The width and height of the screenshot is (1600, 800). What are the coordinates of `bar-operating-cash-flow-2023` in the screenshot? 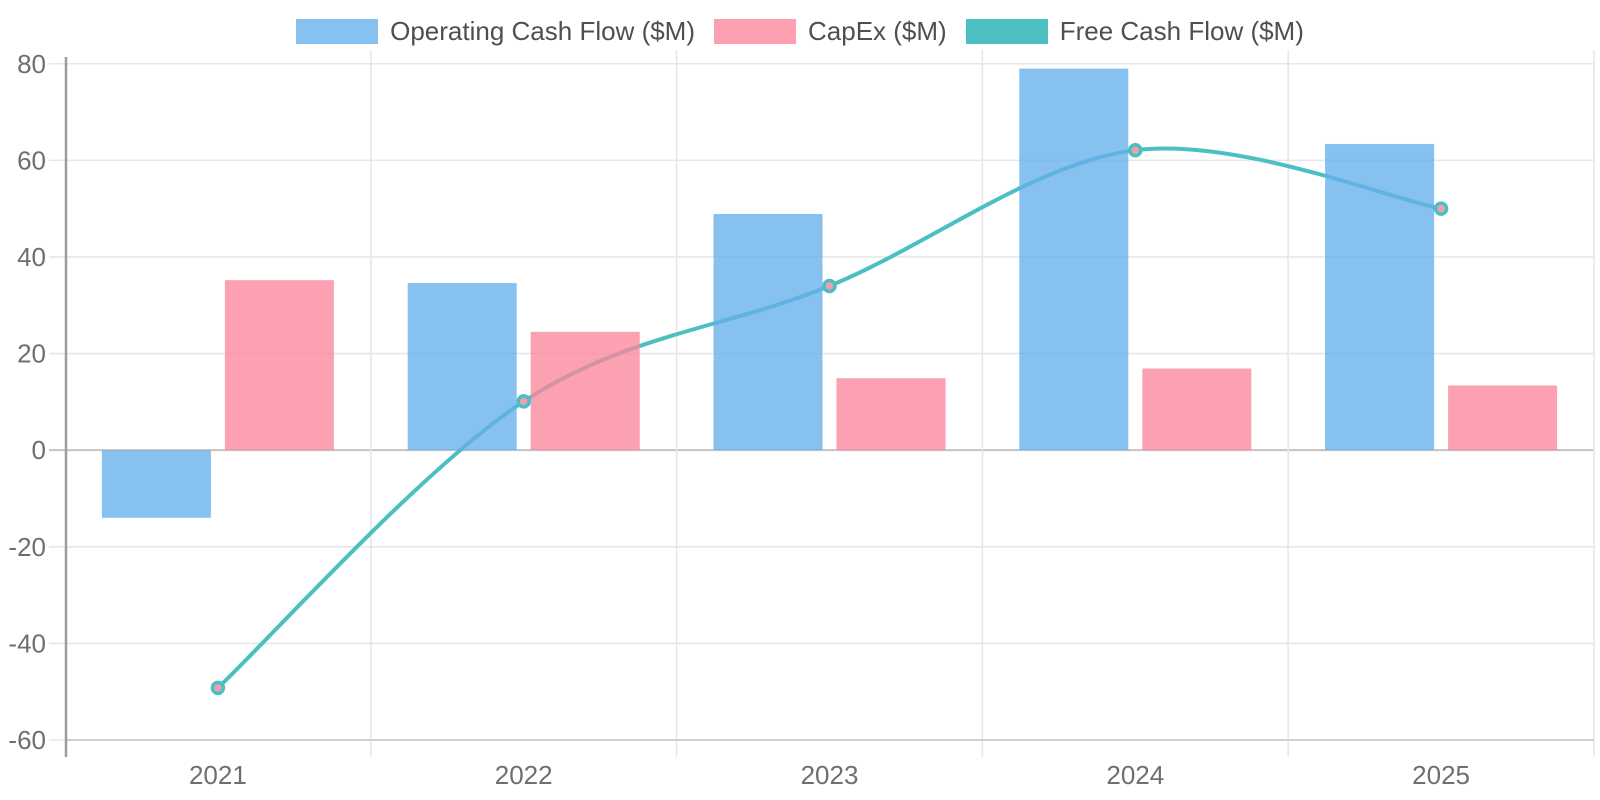 It's located at (768, 332).